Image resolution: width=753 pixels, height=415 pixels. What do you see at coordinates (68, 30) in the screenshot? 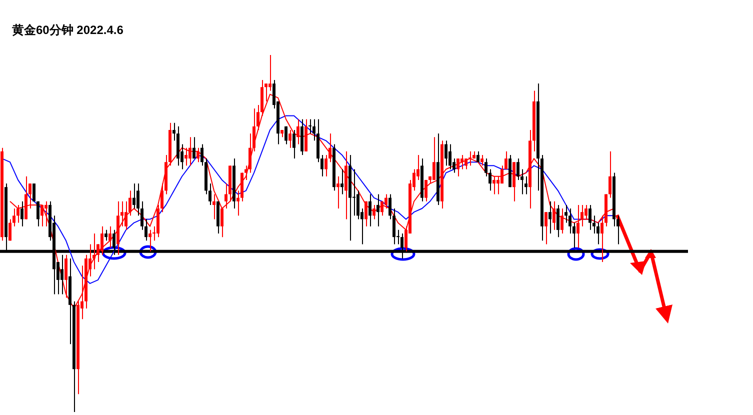
I see `chart-title: 黄金60分钟 2022.4.6` at bounding box center [68, 30].